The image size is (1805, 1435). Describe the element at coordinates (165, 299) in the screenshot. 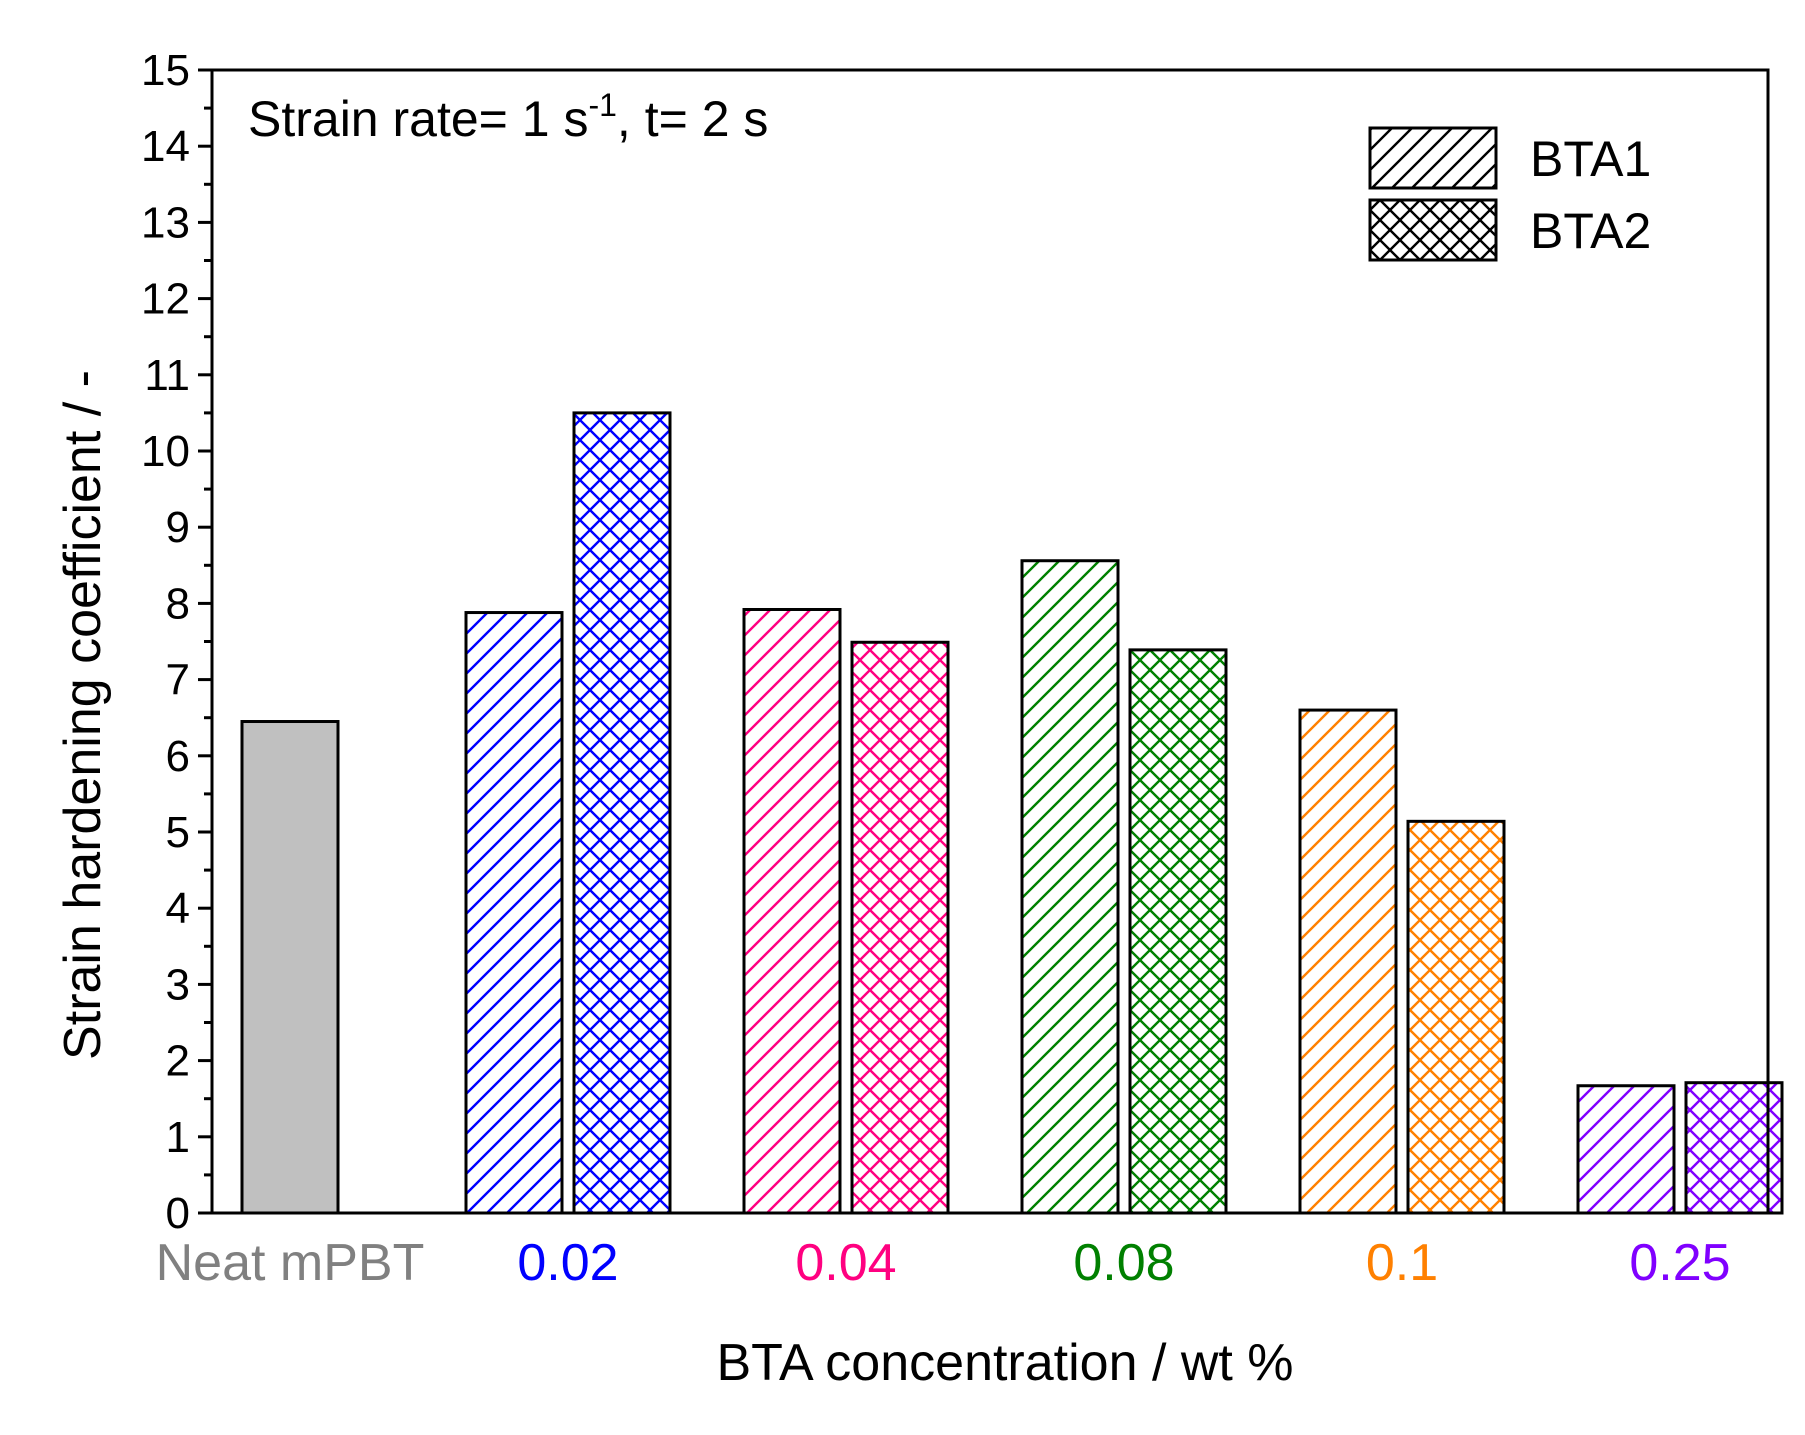

I see `y-tick-label: 12` at that location.